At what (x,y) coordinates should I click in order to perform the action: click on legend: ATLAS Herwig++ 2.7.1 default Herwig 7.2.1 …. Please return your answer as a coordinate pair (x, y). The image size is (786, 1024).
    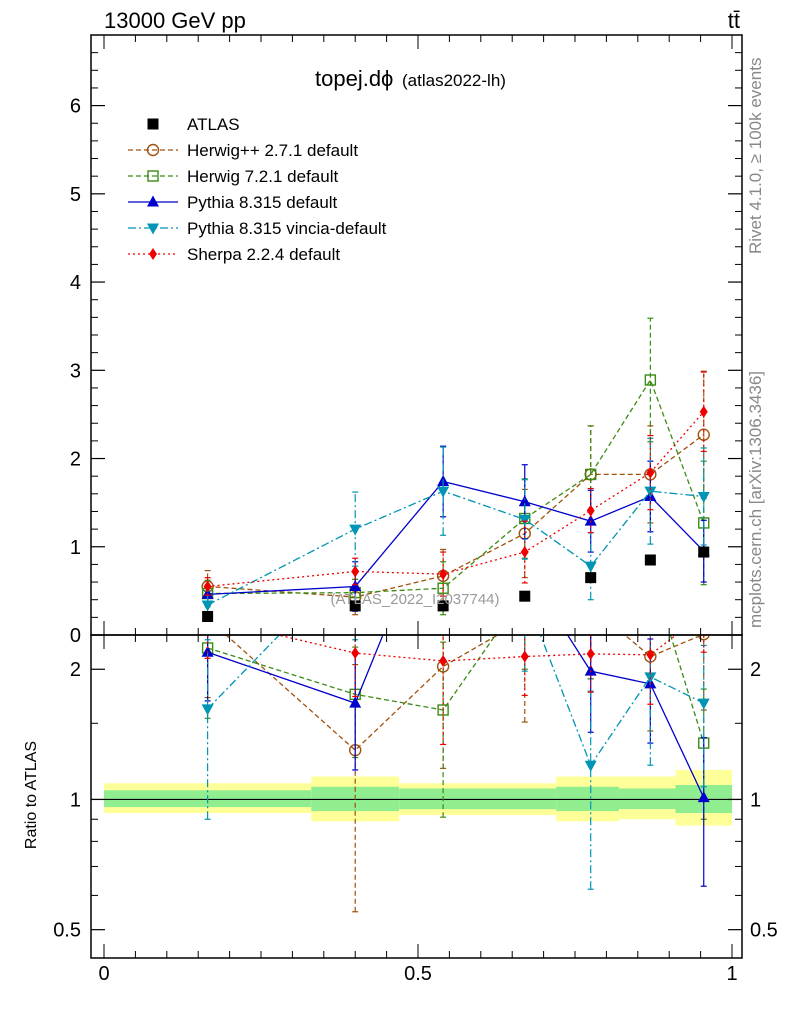
    Looking at the image, I should click on (257, 189).